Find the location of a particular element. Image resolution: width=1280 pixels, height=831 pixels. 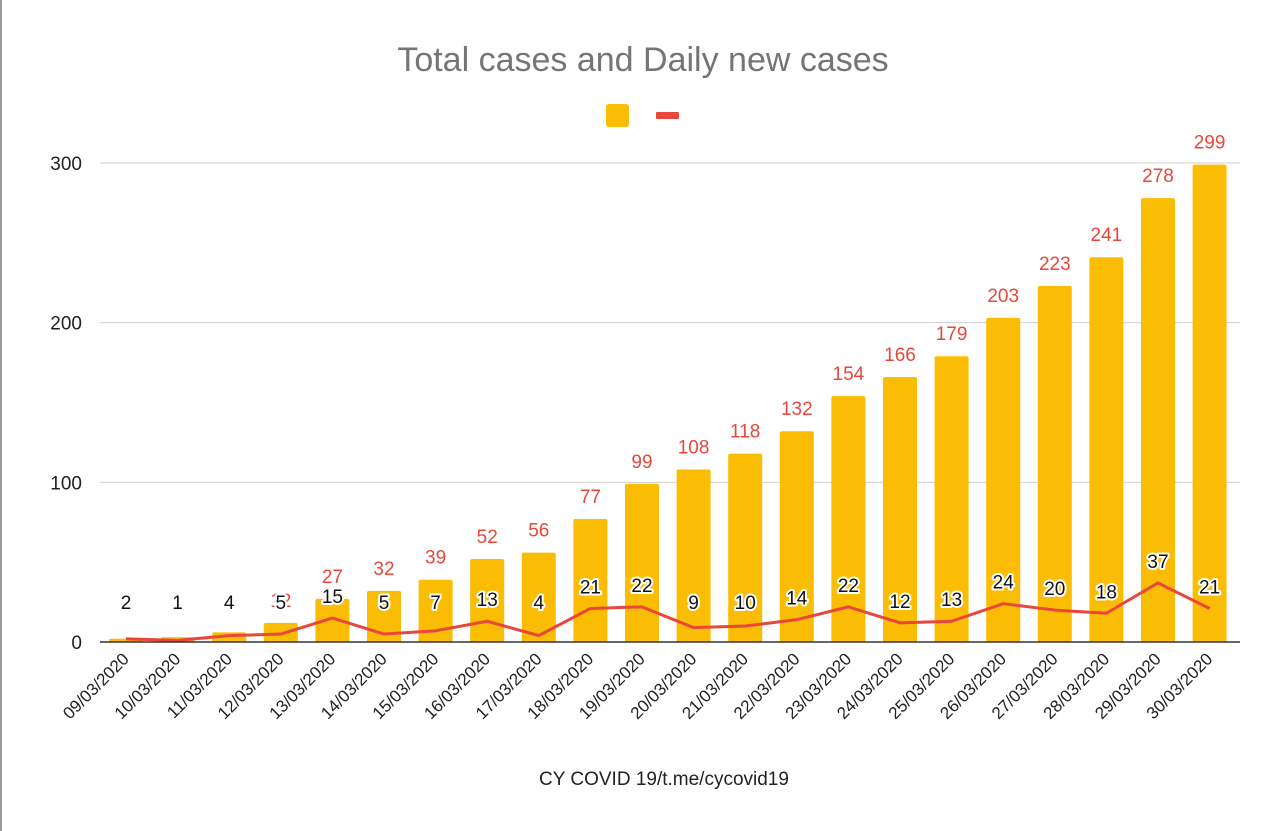

bar-data-label: 154 is located at coordinates (849, 374).